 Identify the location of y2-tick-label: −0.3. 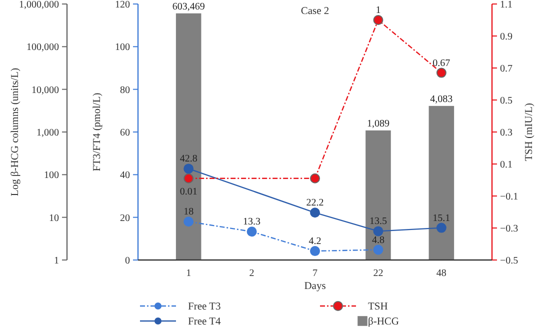
(509, 229).